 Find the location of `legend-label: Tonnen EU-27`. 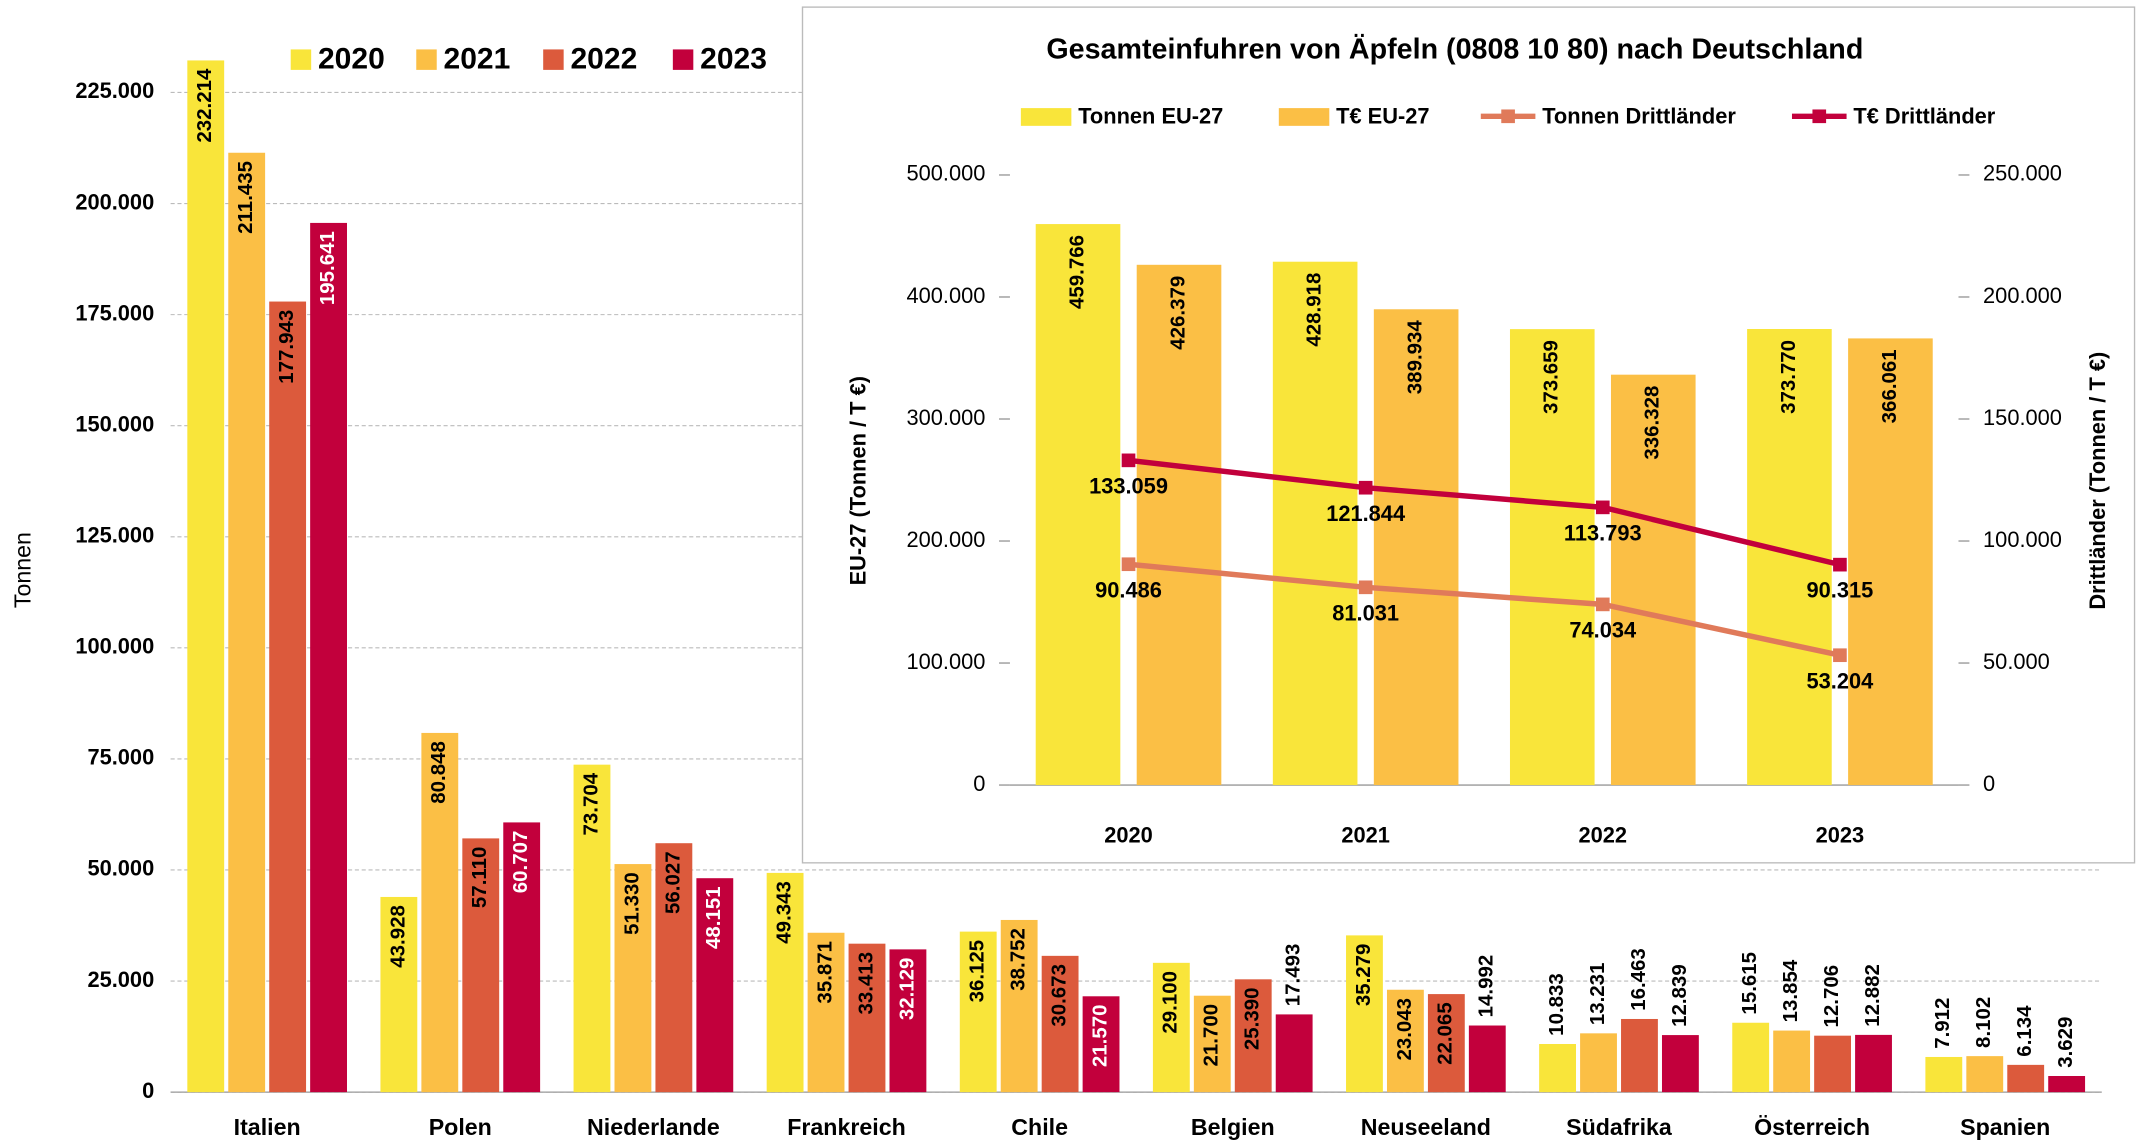

legend-label: Tonnen EU-27 is located at coordinates (1150, 115).